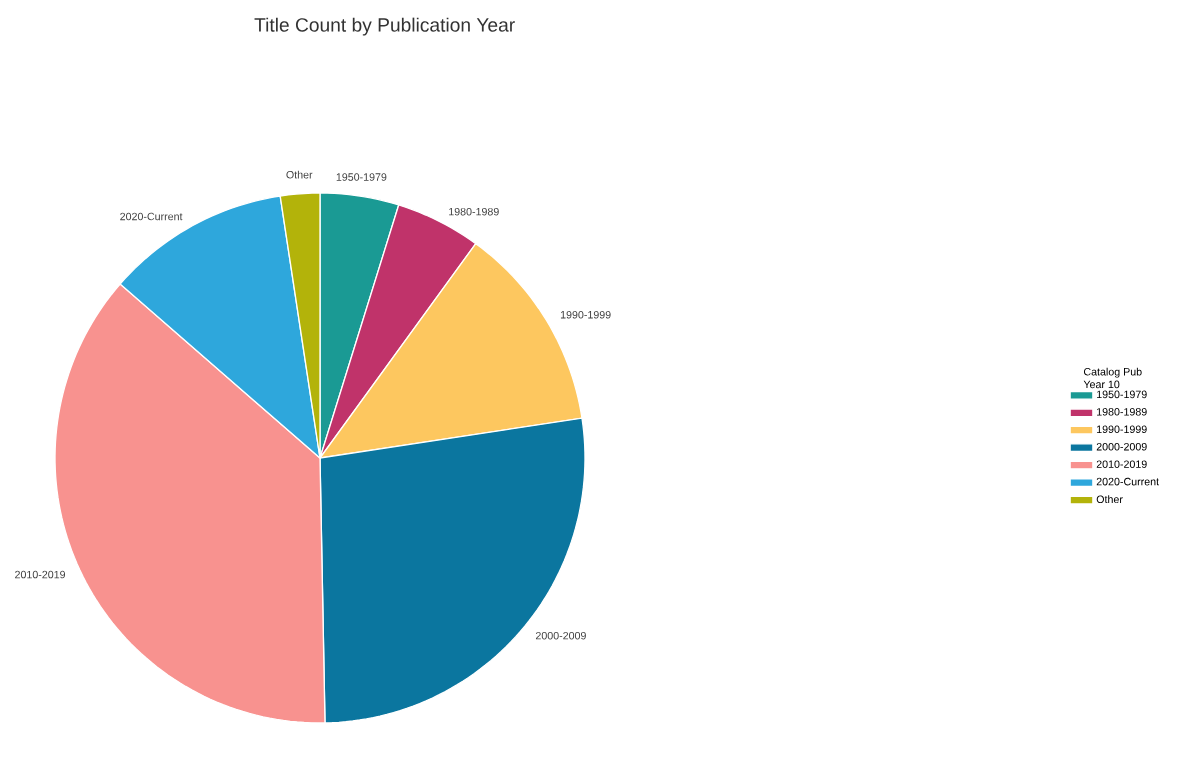 The image size is (1181, 772). I want to click on legend-label: Other, so click(1109, 499).